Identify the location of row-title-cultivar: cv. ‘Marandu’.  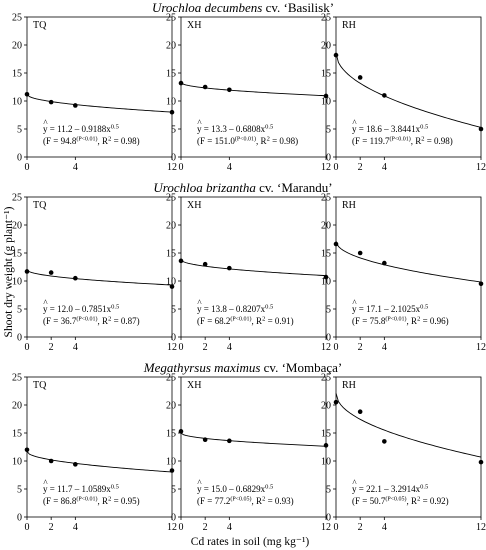
(294, 187).